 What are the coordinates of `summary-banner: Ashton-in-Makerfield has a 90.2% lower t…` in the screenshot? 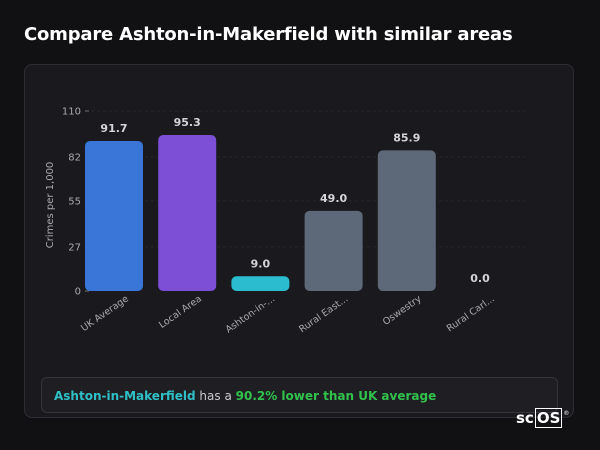 It's located at (299, 395).